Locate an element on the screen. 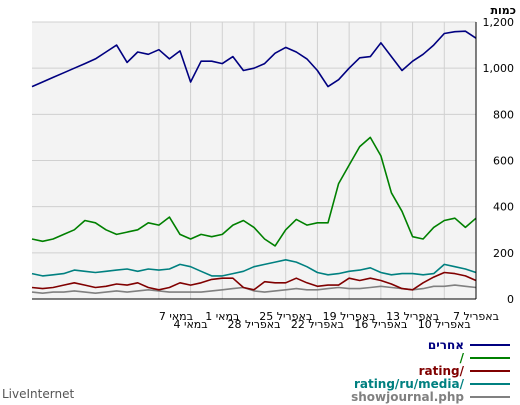 This screenshot has width=520, height=405. legend-label: / is located at coordinates (462, 358).